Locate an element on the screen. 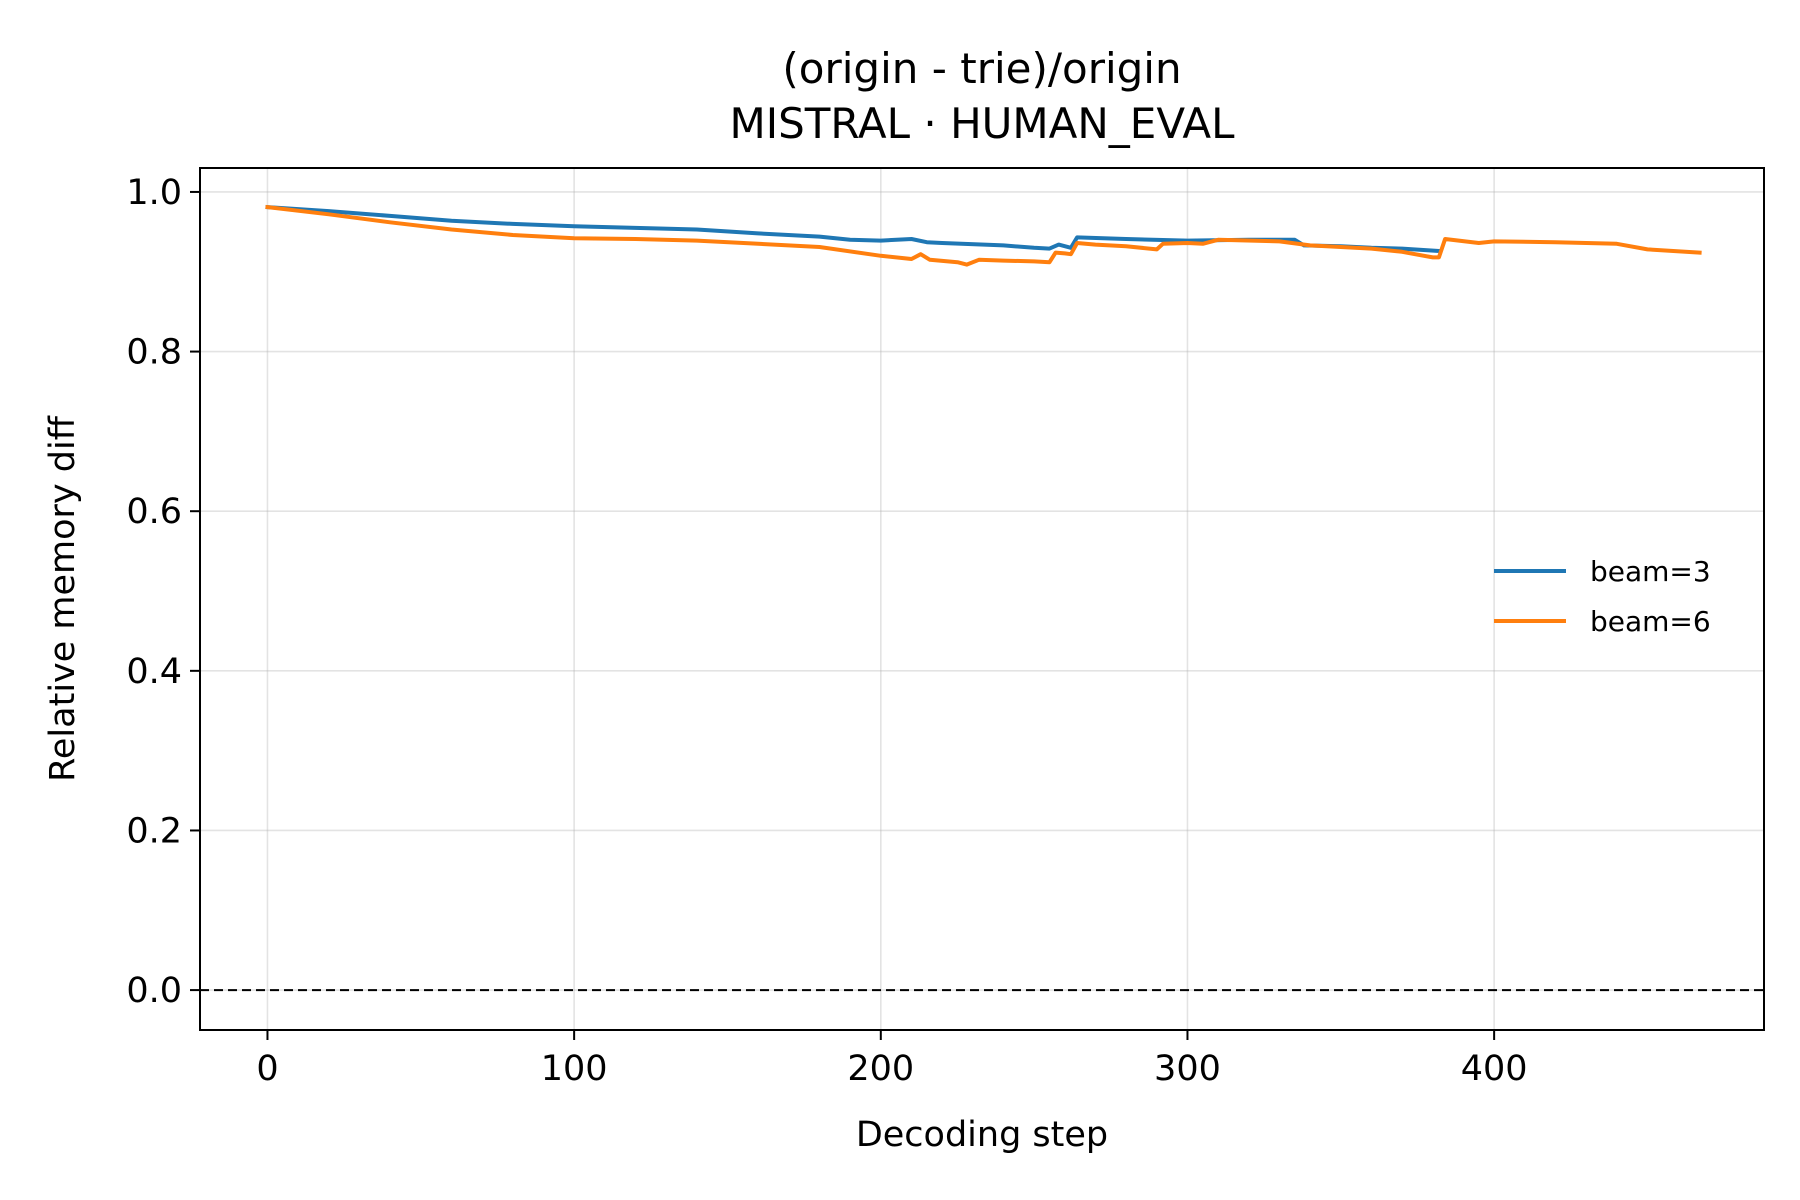 The height and width of the screenshot is (1200, 1800). y-tick-label: 0.0 is located at coordinates (154, 991).